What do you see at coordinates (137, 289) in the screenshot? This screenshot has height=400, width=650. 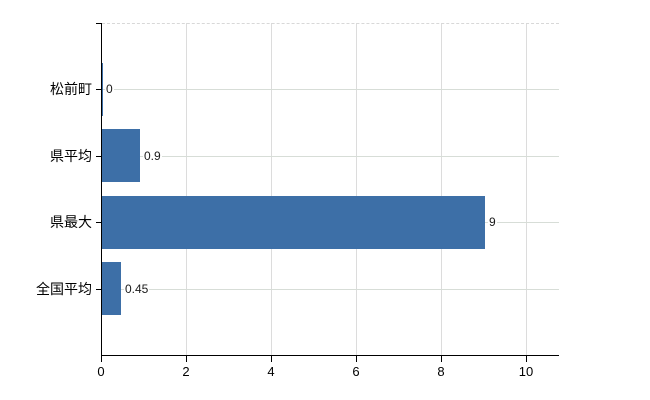 I see `bar-value-label: 0.45` at bounding box center [137, 289].